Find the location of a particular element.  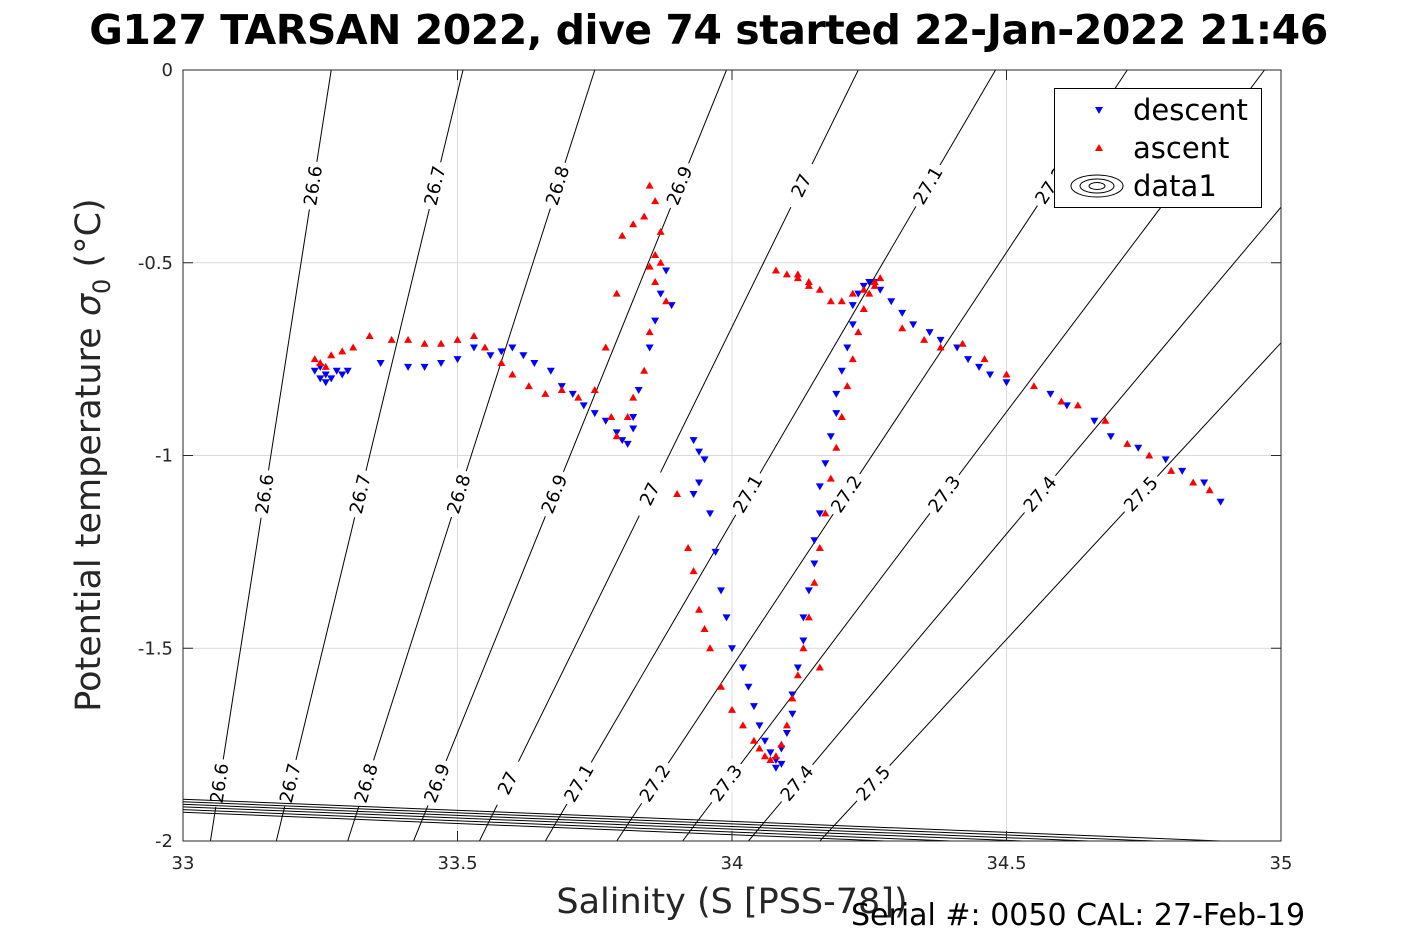

y-axis-label-greek: σ is located at coordinates (89, 304).